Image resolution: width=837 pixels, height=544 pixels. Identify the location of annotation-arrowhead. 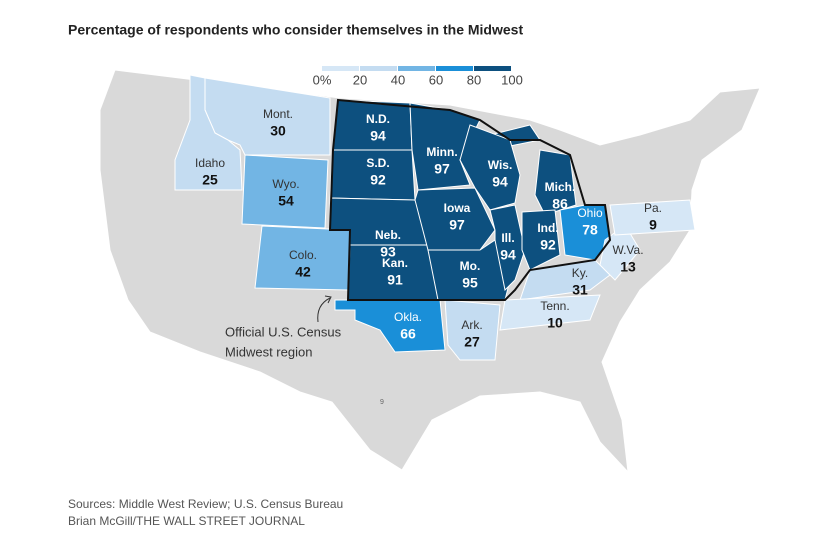
(328, 299).